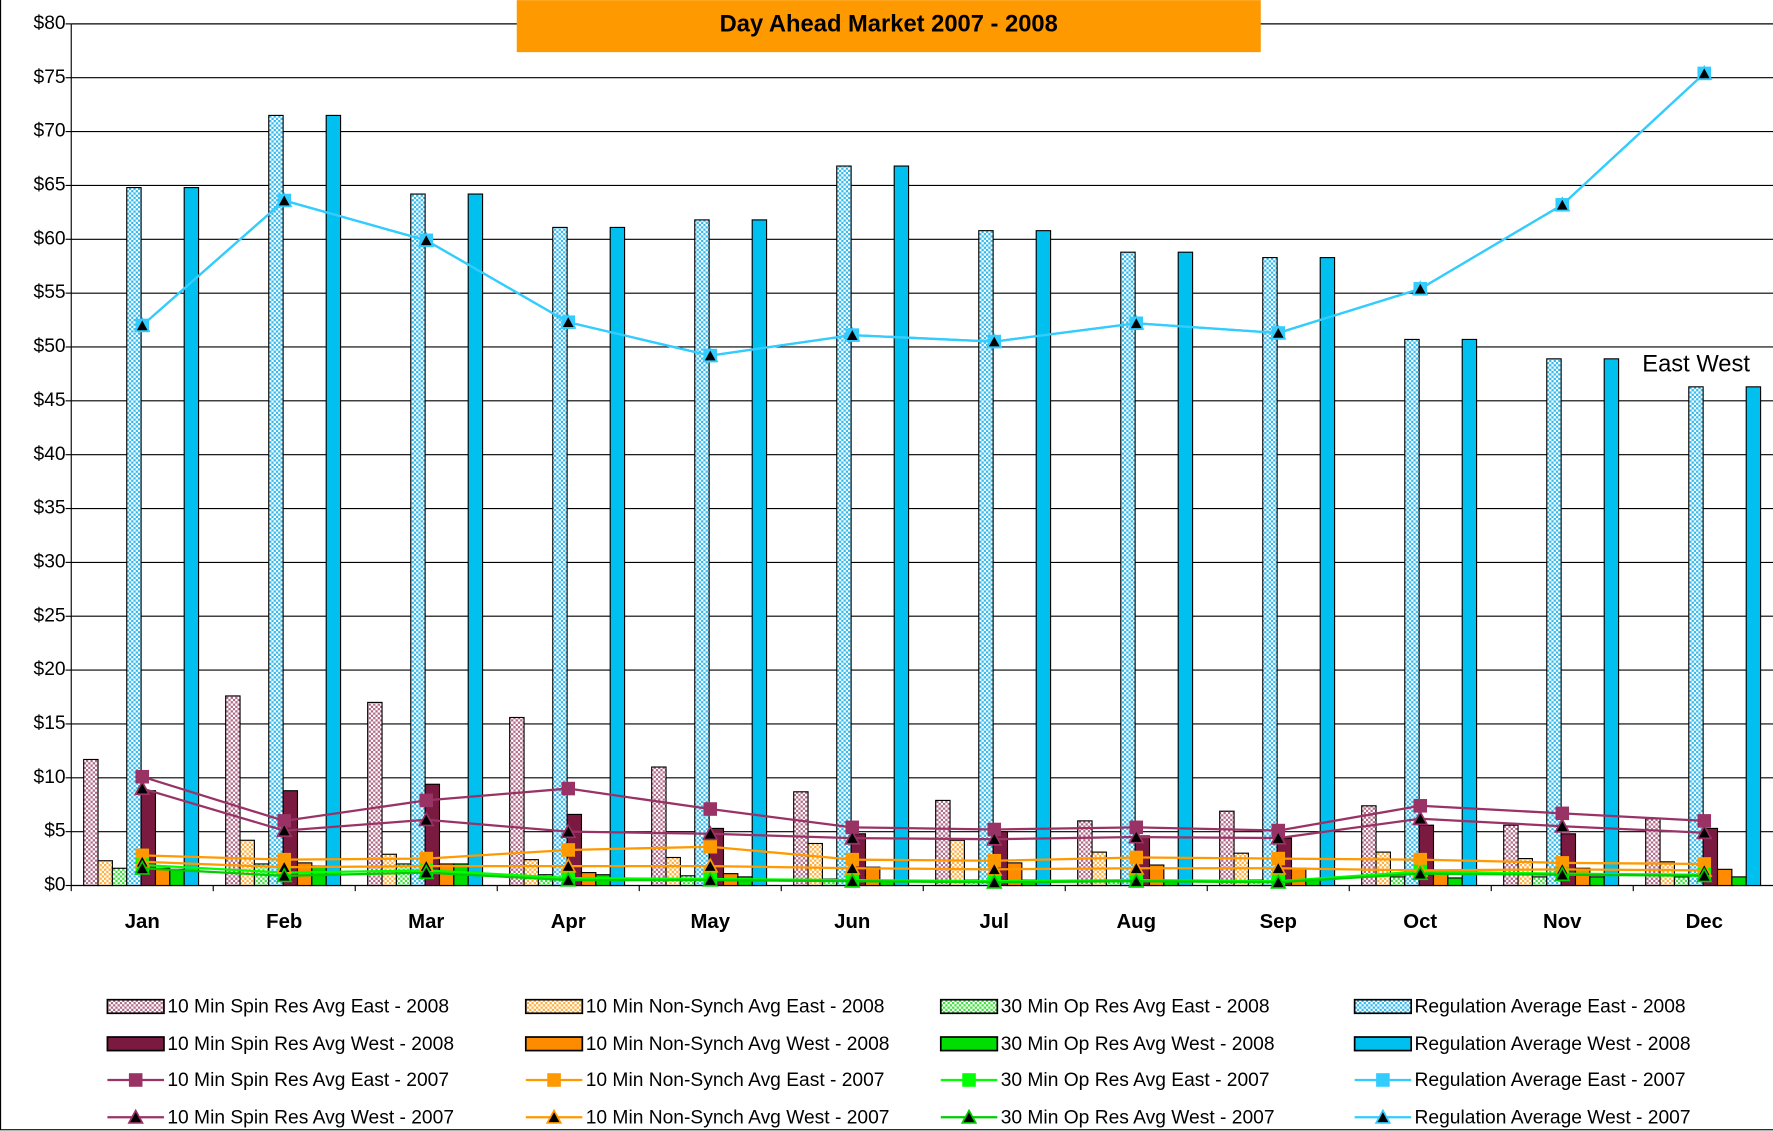  I want to click on legend-label: 10 Min Non-Synch Avg East - 2008, so click(735, 1007).